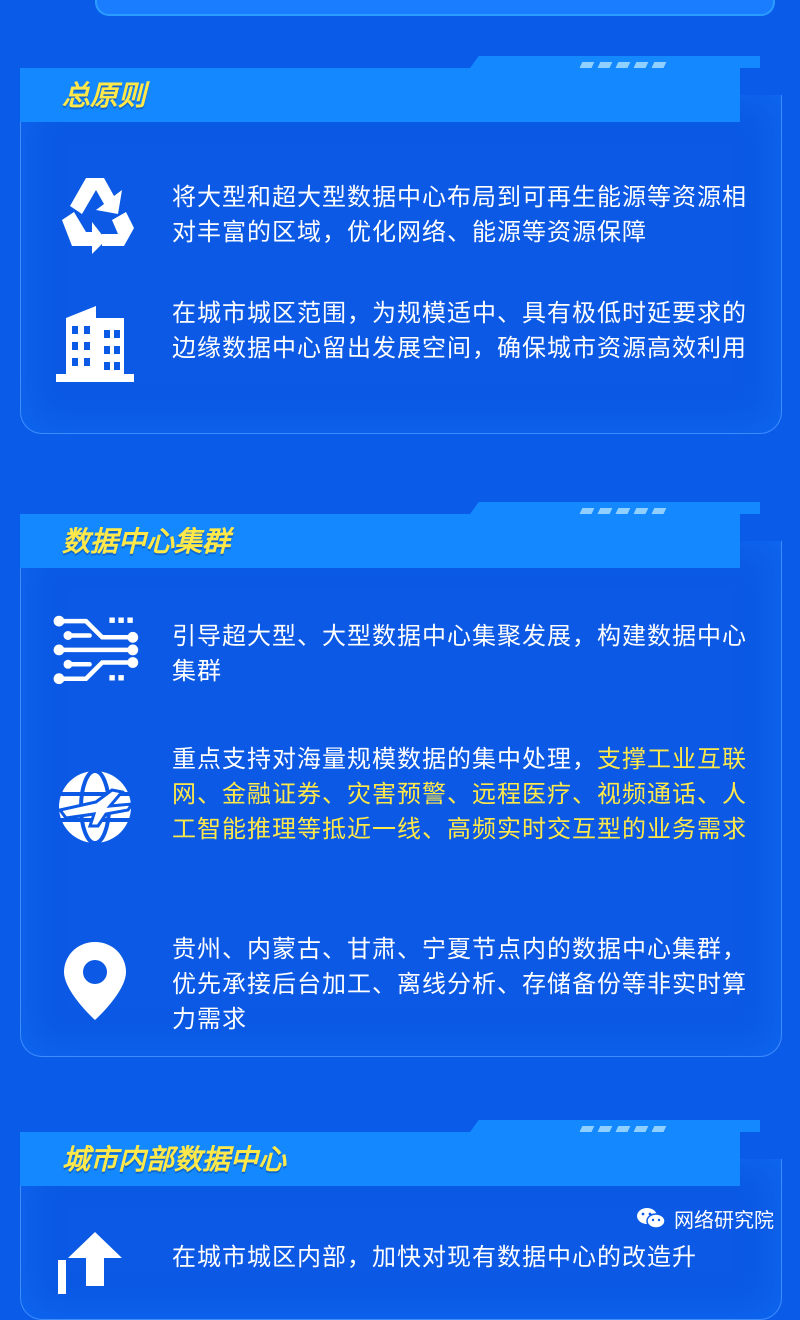 This screenshot has height=1320, width=800. What do you see at coordinates (435, 8) in the screenshot?
I see `top-banner` at bounding box center [435, 8].